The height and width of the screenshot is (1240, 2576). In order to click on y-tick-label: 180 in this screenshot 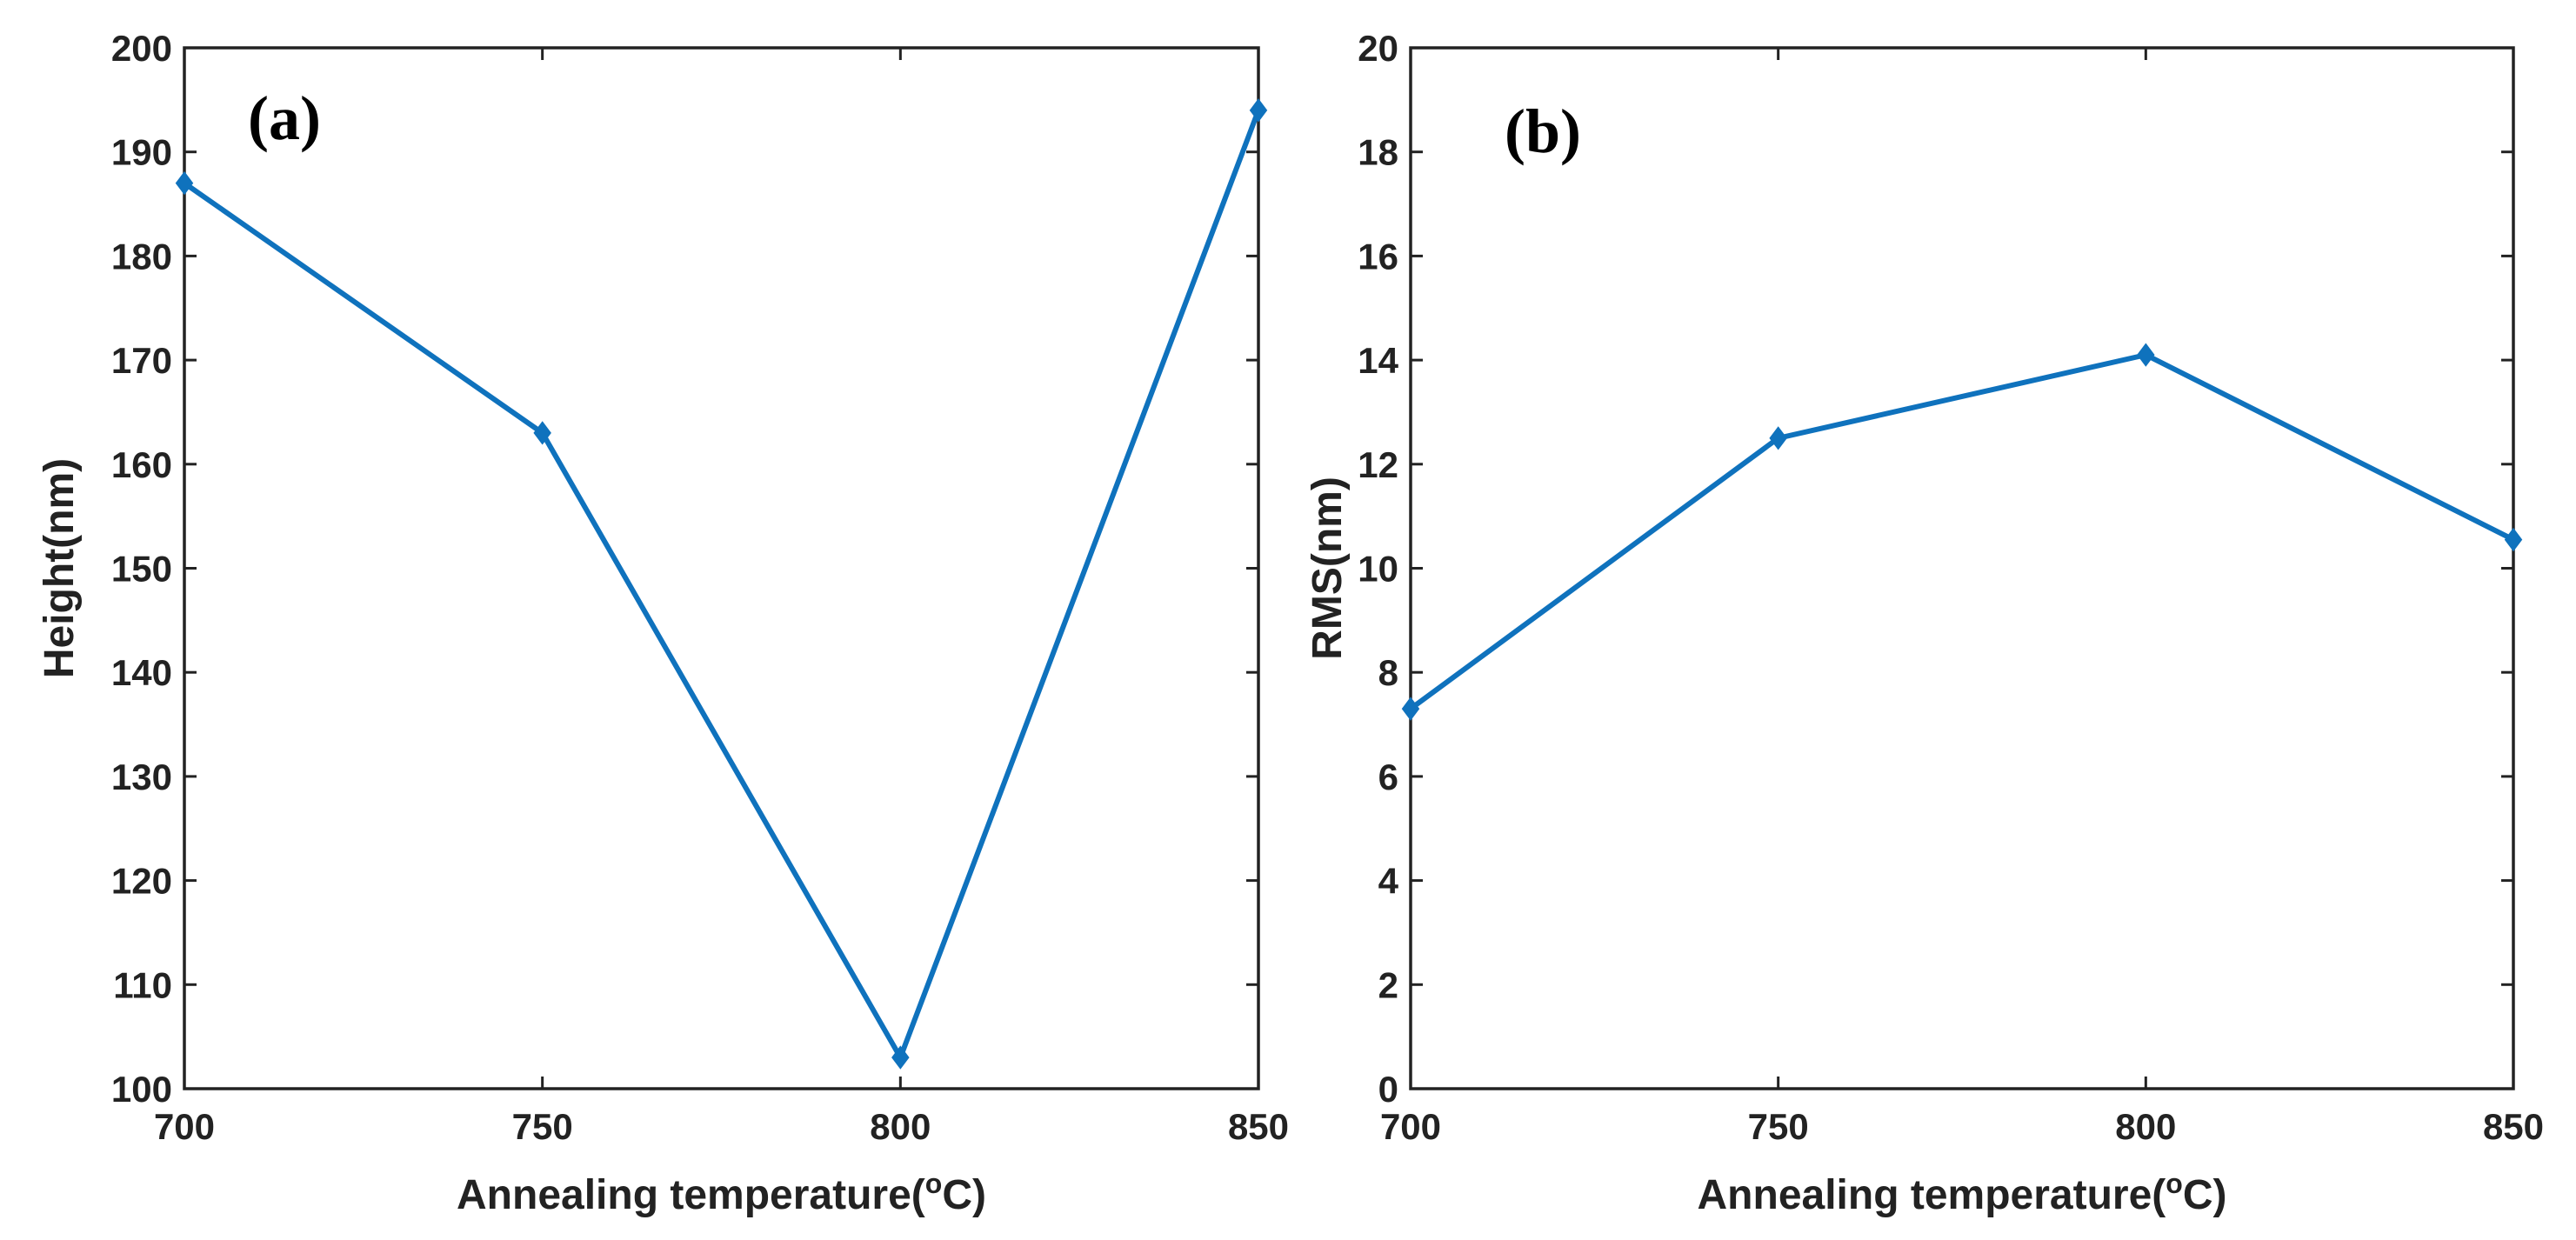, I will do `click(141, 256)`.